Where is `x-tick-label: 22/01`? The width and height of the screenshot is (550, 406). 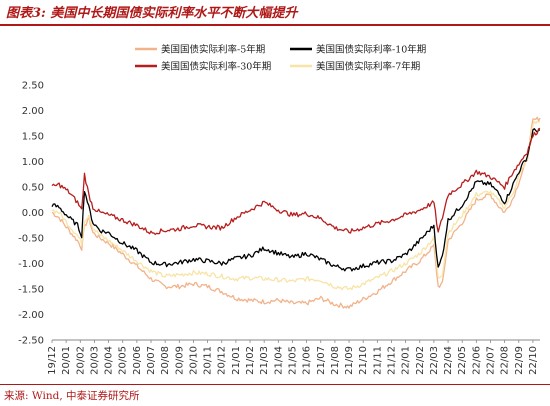 x-tick-label: 22/01 is located at coordinates (406, 360).